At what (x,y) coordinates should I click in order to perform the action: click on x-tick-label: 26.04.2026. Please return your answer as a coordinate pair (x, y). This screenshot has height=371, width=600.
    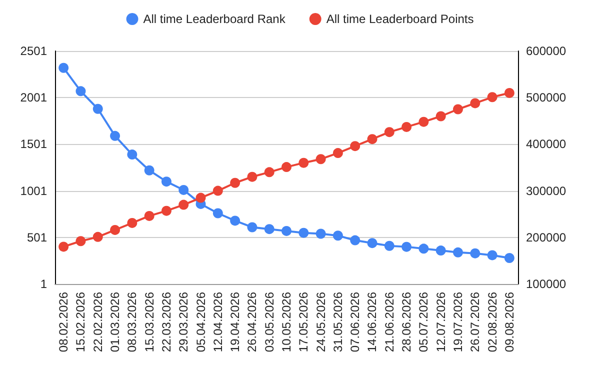
    Looking at the image, I should click on (252, 322).